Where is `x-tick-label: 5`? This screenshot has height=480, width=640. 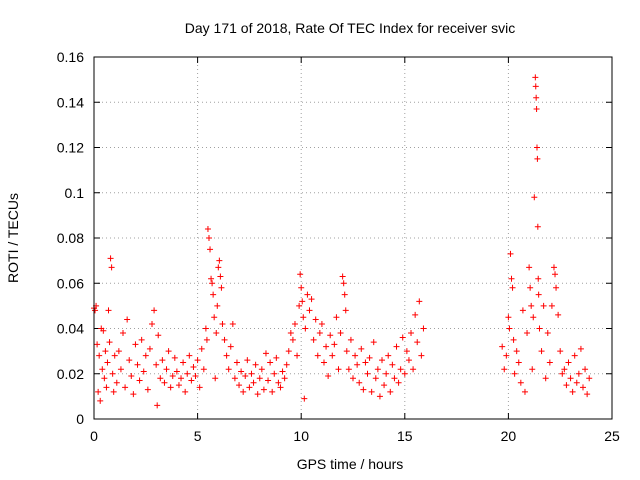 x-tick-label: 5 is located at coordinates (198, 436).